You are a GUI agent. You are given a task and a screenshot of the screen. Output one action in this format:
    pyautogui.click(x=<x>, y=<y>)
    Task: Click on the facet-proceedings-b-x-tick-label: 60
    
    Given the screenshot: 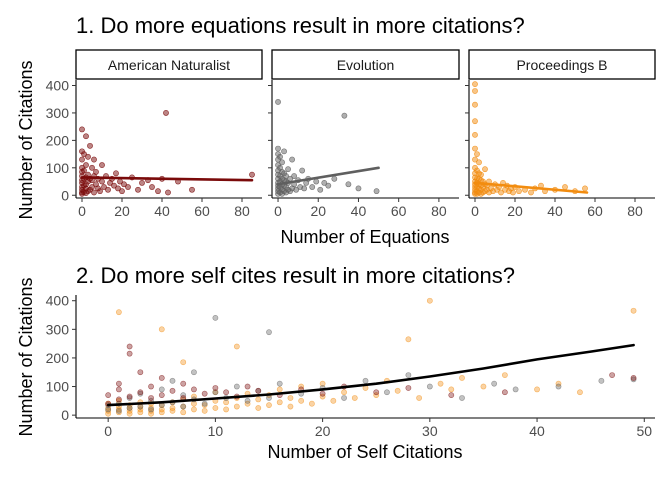 What is the action you would take?
    pyautogui.click(x=595, y=211)
    